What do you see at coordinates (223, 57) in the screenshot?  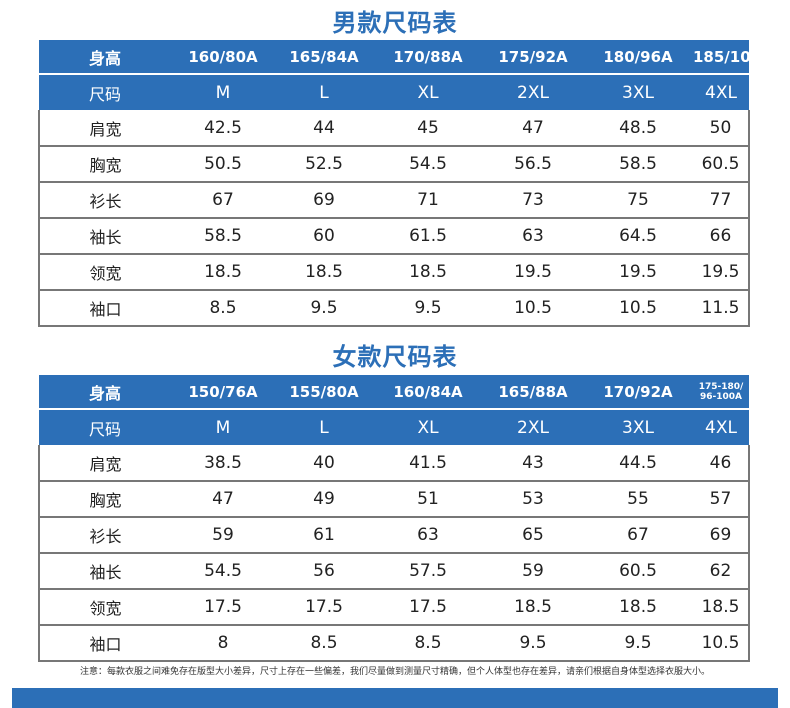 I see `height-cell: 160/80A` at bounding box center [223, 57].